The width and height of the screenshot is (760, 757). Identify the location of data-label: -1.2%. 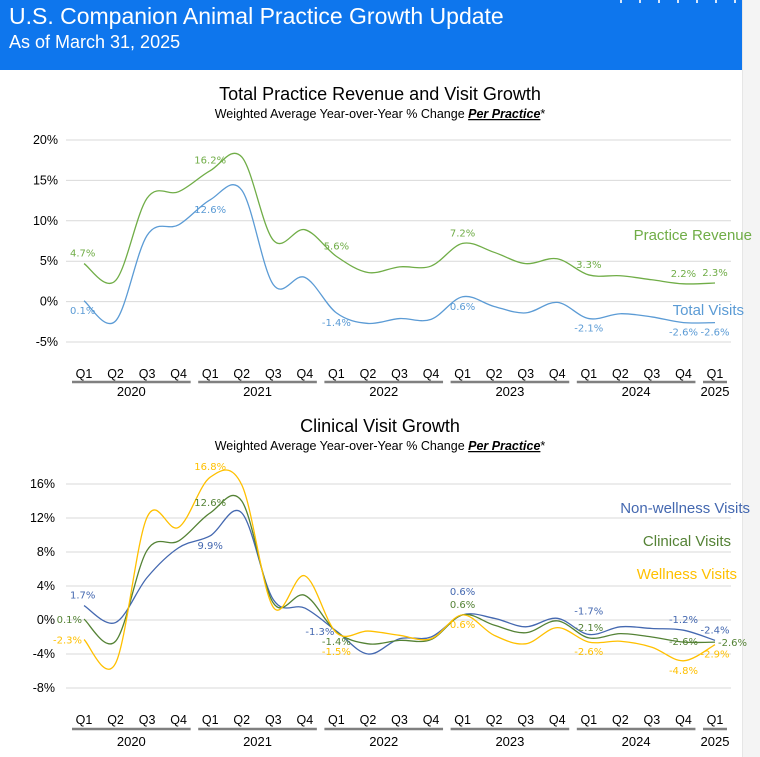
(683, 620).